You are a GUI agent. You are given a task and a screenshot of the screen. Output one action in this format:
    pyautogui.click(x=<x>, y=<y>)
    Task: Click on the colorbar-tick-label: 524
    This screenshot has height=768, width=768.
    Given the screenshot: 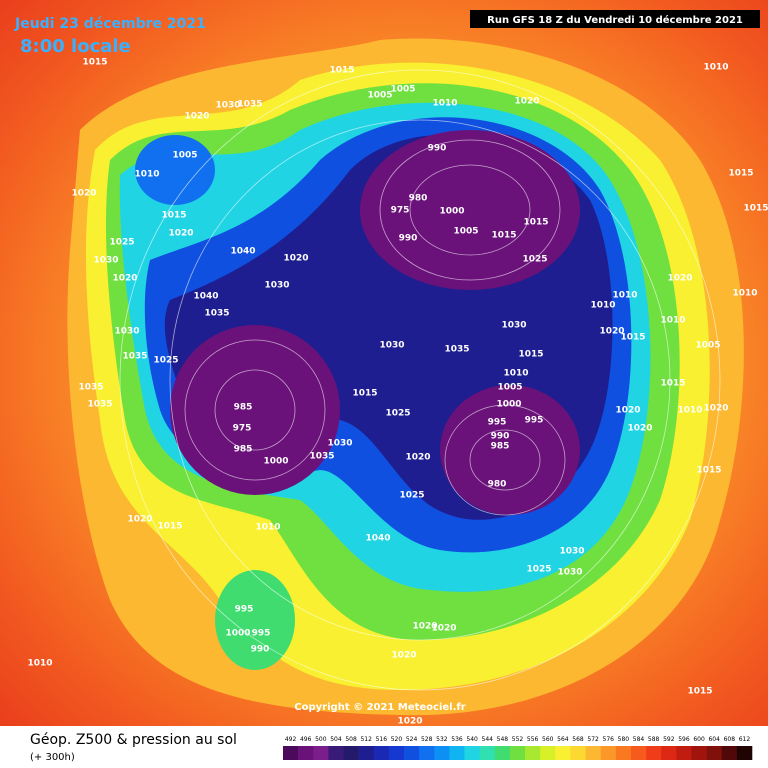 What is the action you would take?
    pyautogui.click(x=412, y=739)
    